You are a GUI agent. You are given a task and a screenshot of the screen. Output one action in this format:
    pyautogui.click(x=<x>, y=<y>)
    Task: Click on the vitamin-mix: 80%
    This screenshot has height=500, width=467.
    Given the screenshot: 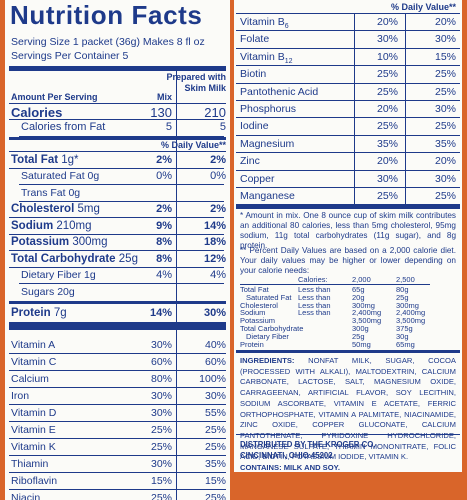 What is the action you would take?
    pyautogui.click(x=161, y=379)
    